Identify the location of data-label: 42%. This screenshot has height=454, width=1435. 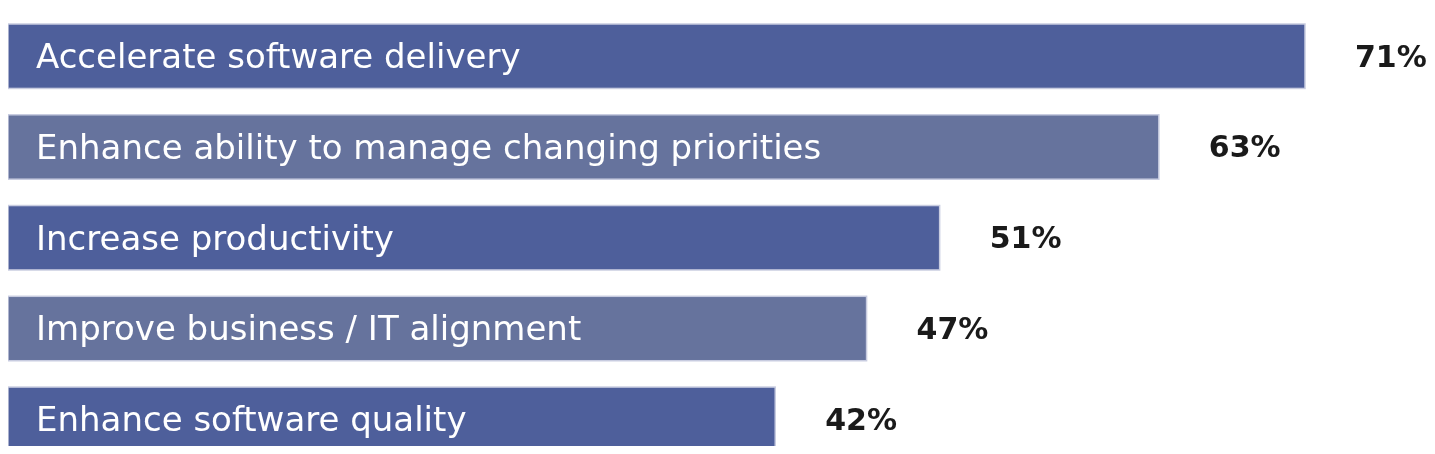
(861, 419).